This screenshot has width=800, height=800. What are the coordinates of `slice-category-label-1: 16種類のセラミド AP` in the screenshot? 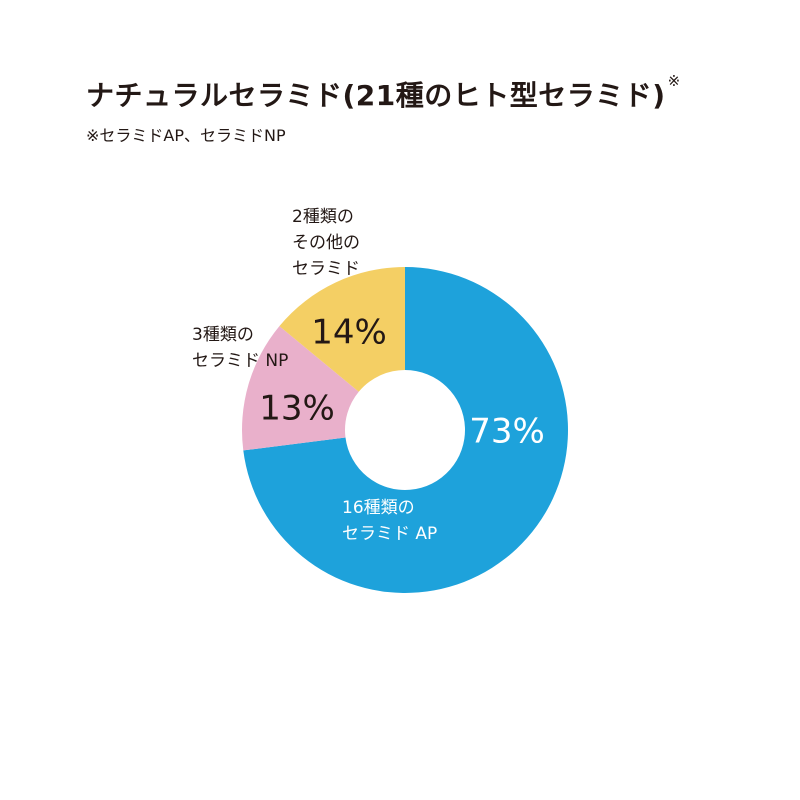 It's located at (389, 521).